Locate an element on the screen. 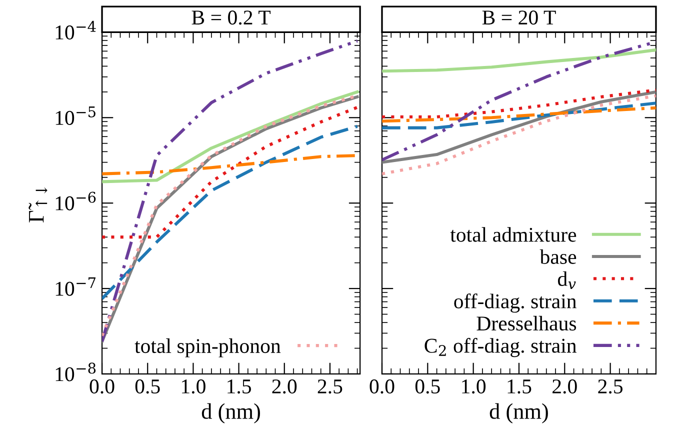  legend-label: total spin-phonon is located at coordinates (207, 348).